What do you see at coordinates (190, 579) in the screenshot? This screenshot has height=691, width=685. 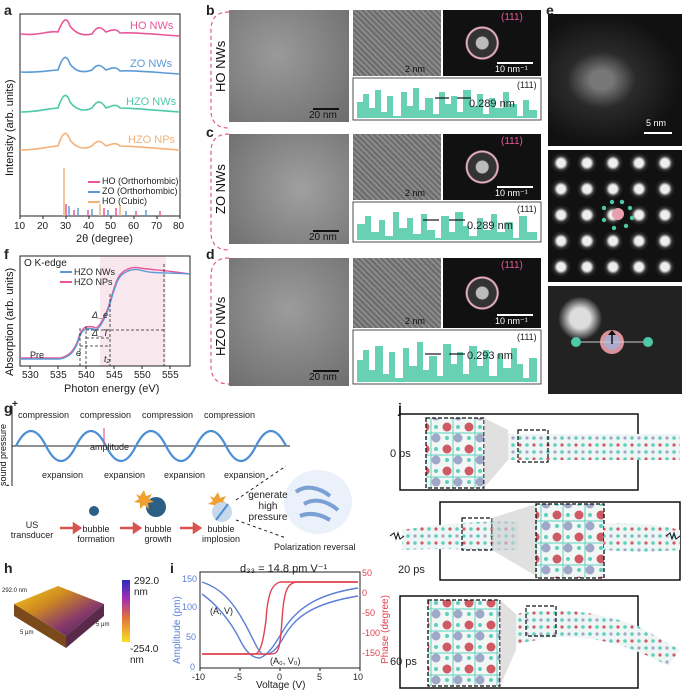 I see `pfm-ytick-left: 150` at bounding box center [190, 579].